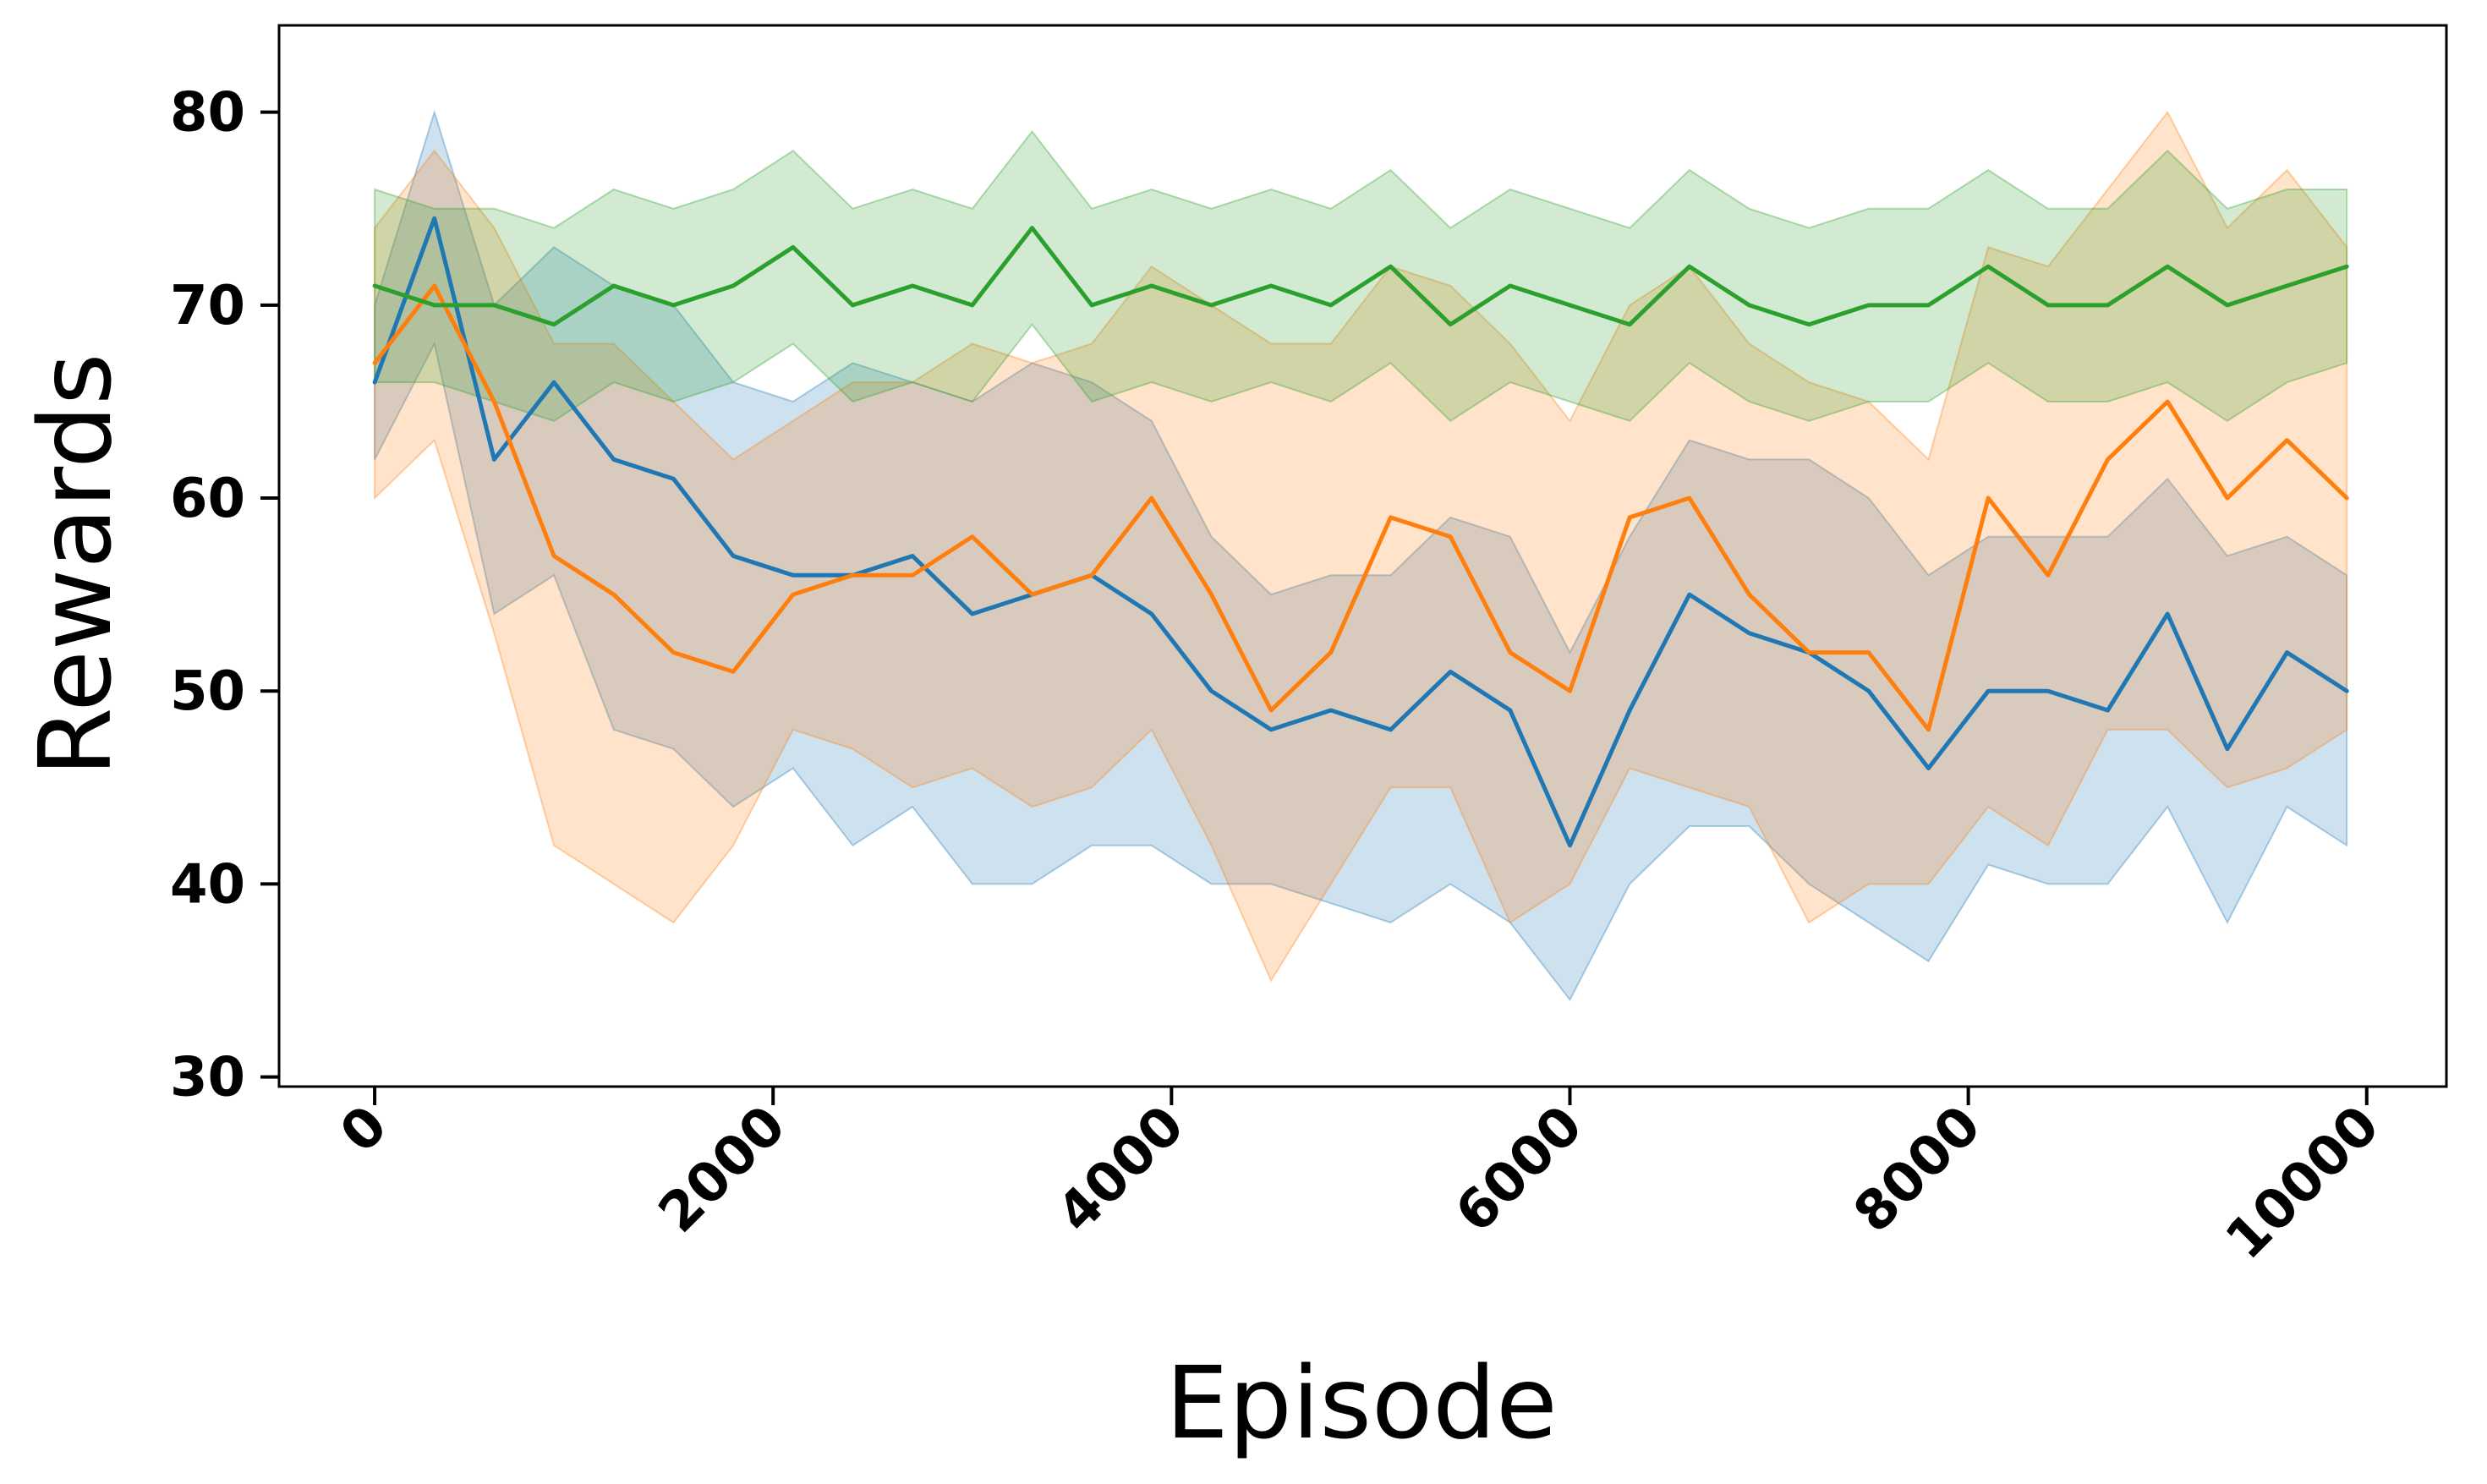 Image resolution: width=2487 pixels, height=1484 pixels. Describe the element at coordinates (207, 306) in the screenshot. I see `y-tick-label: 70` at that location.